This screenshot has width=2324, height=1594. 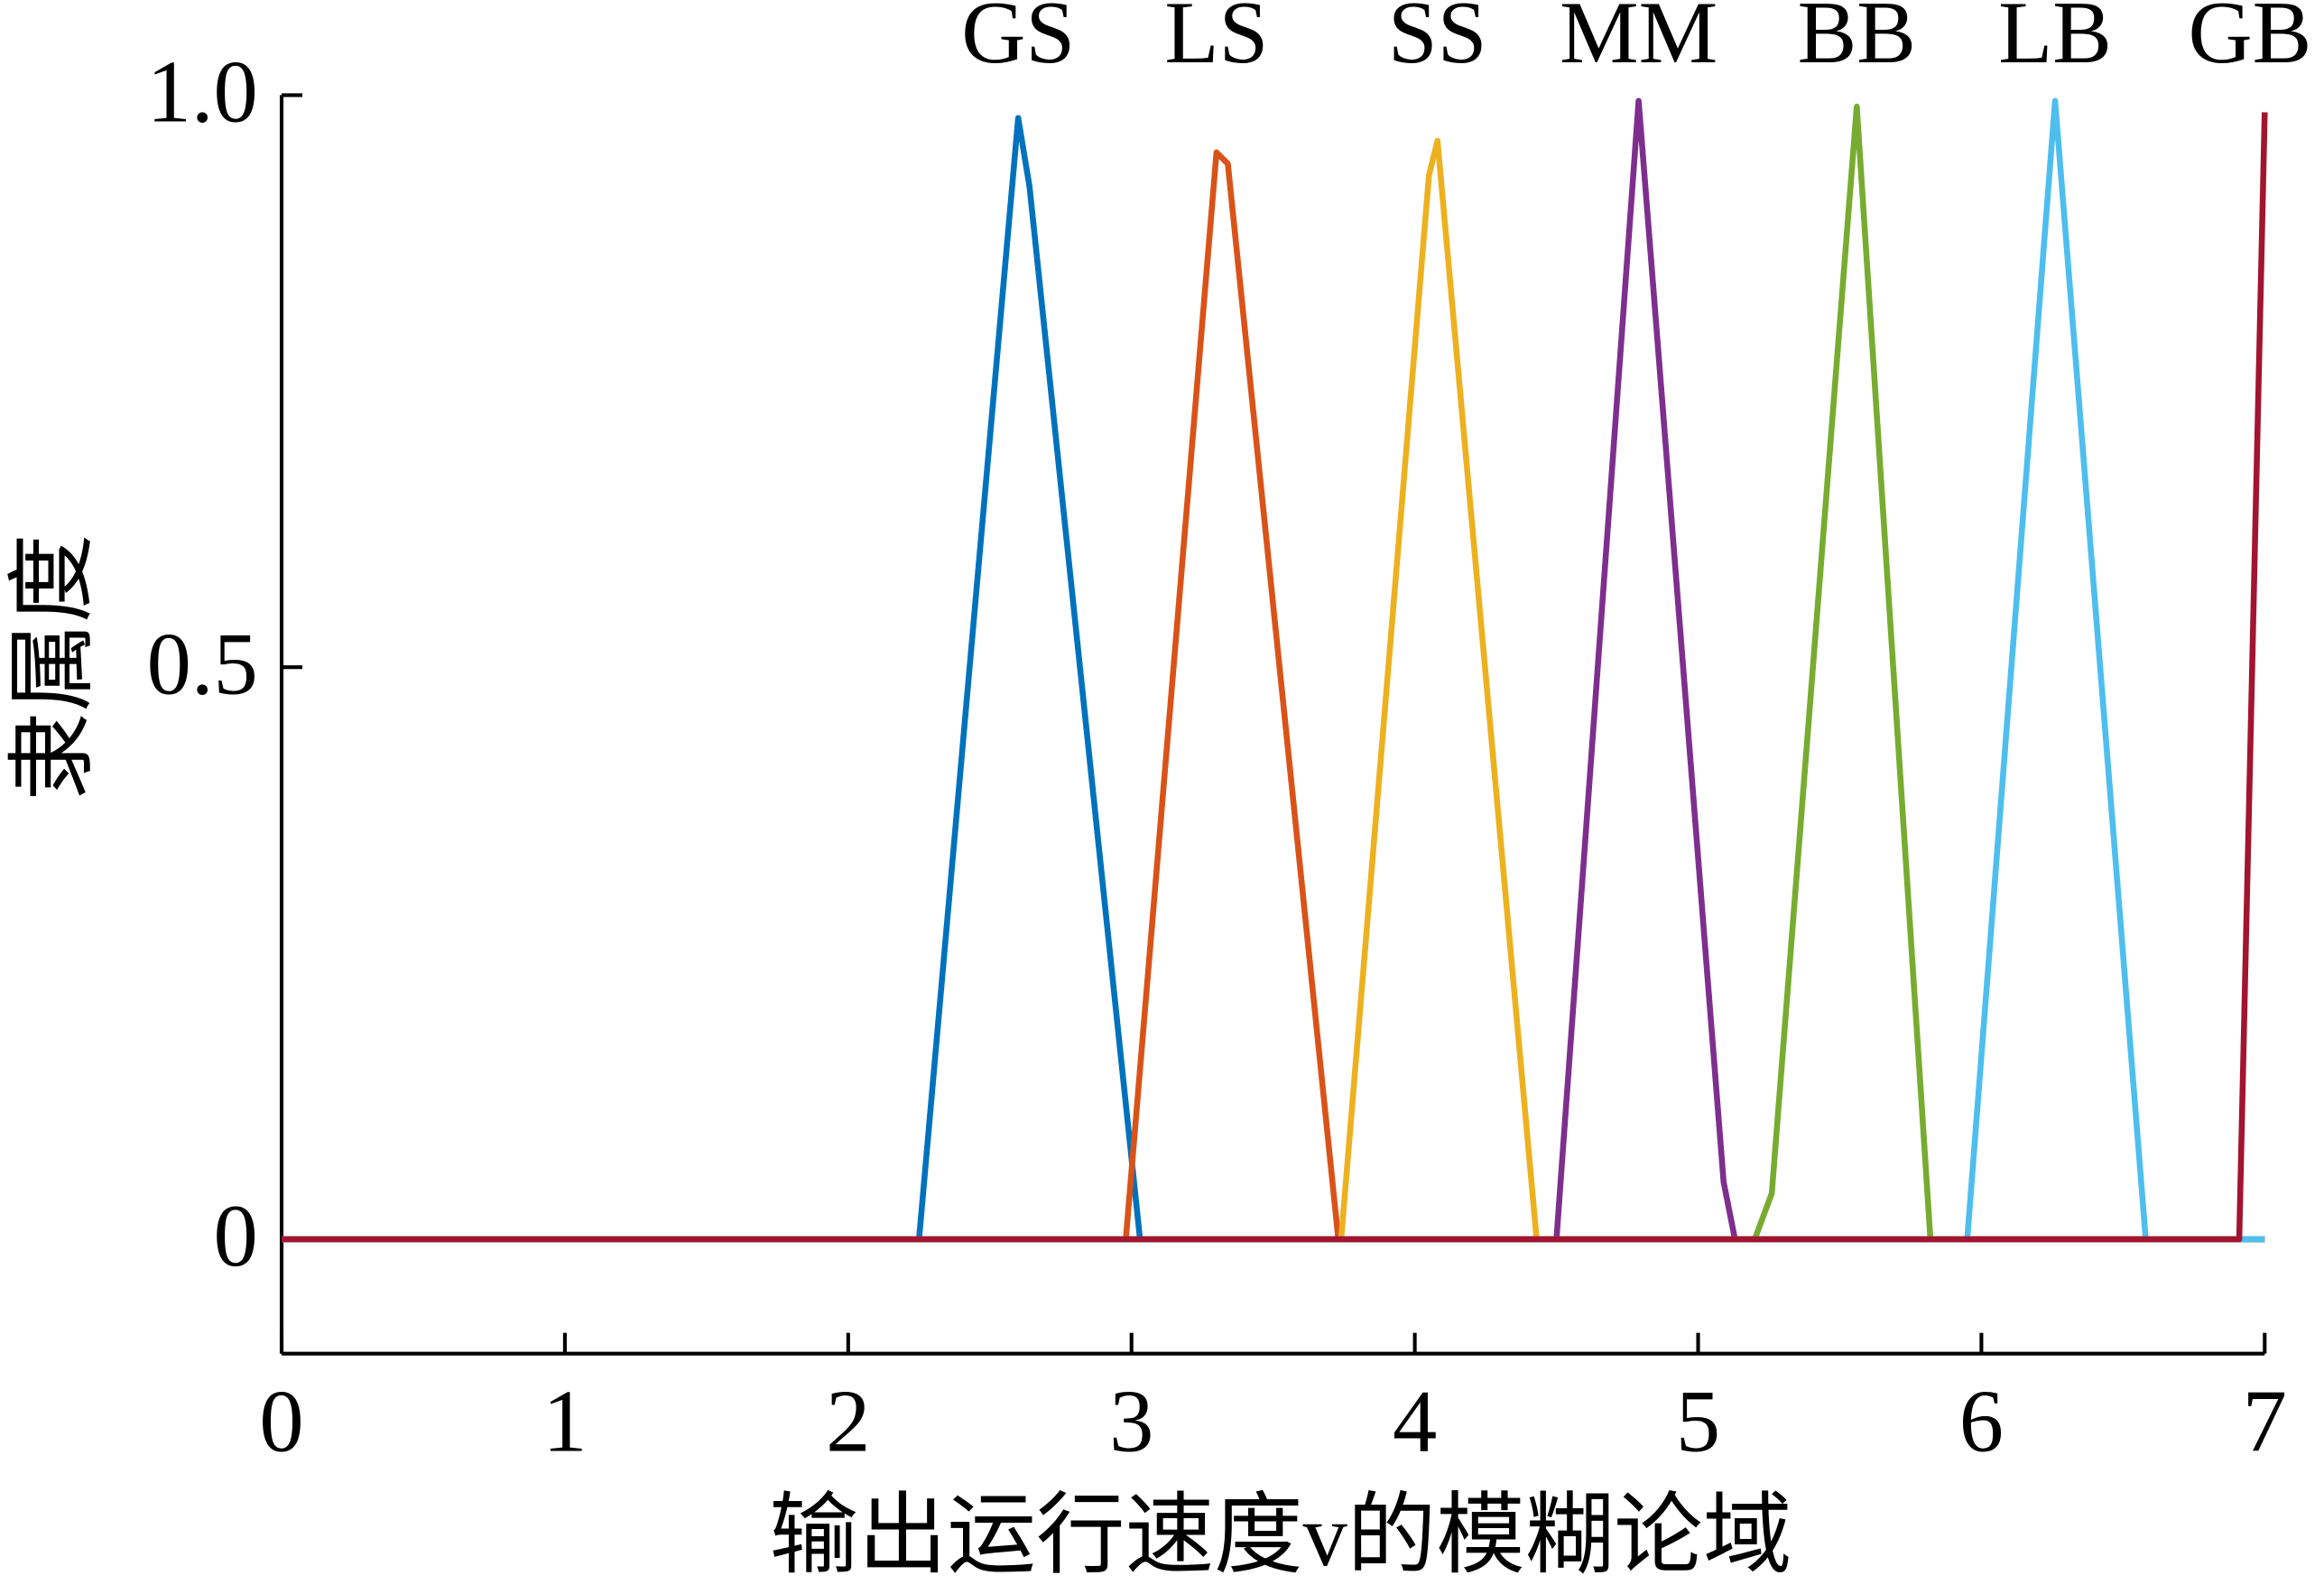 I want to click on series-label: MM, so click(x=1639, y=41).